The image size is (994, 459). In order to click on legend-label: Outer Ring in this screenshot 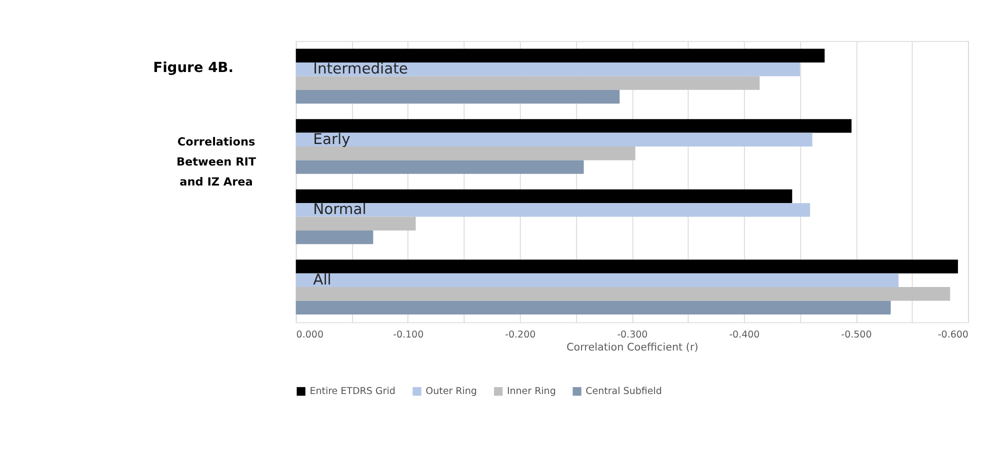, I will do `click(451, 392)`.